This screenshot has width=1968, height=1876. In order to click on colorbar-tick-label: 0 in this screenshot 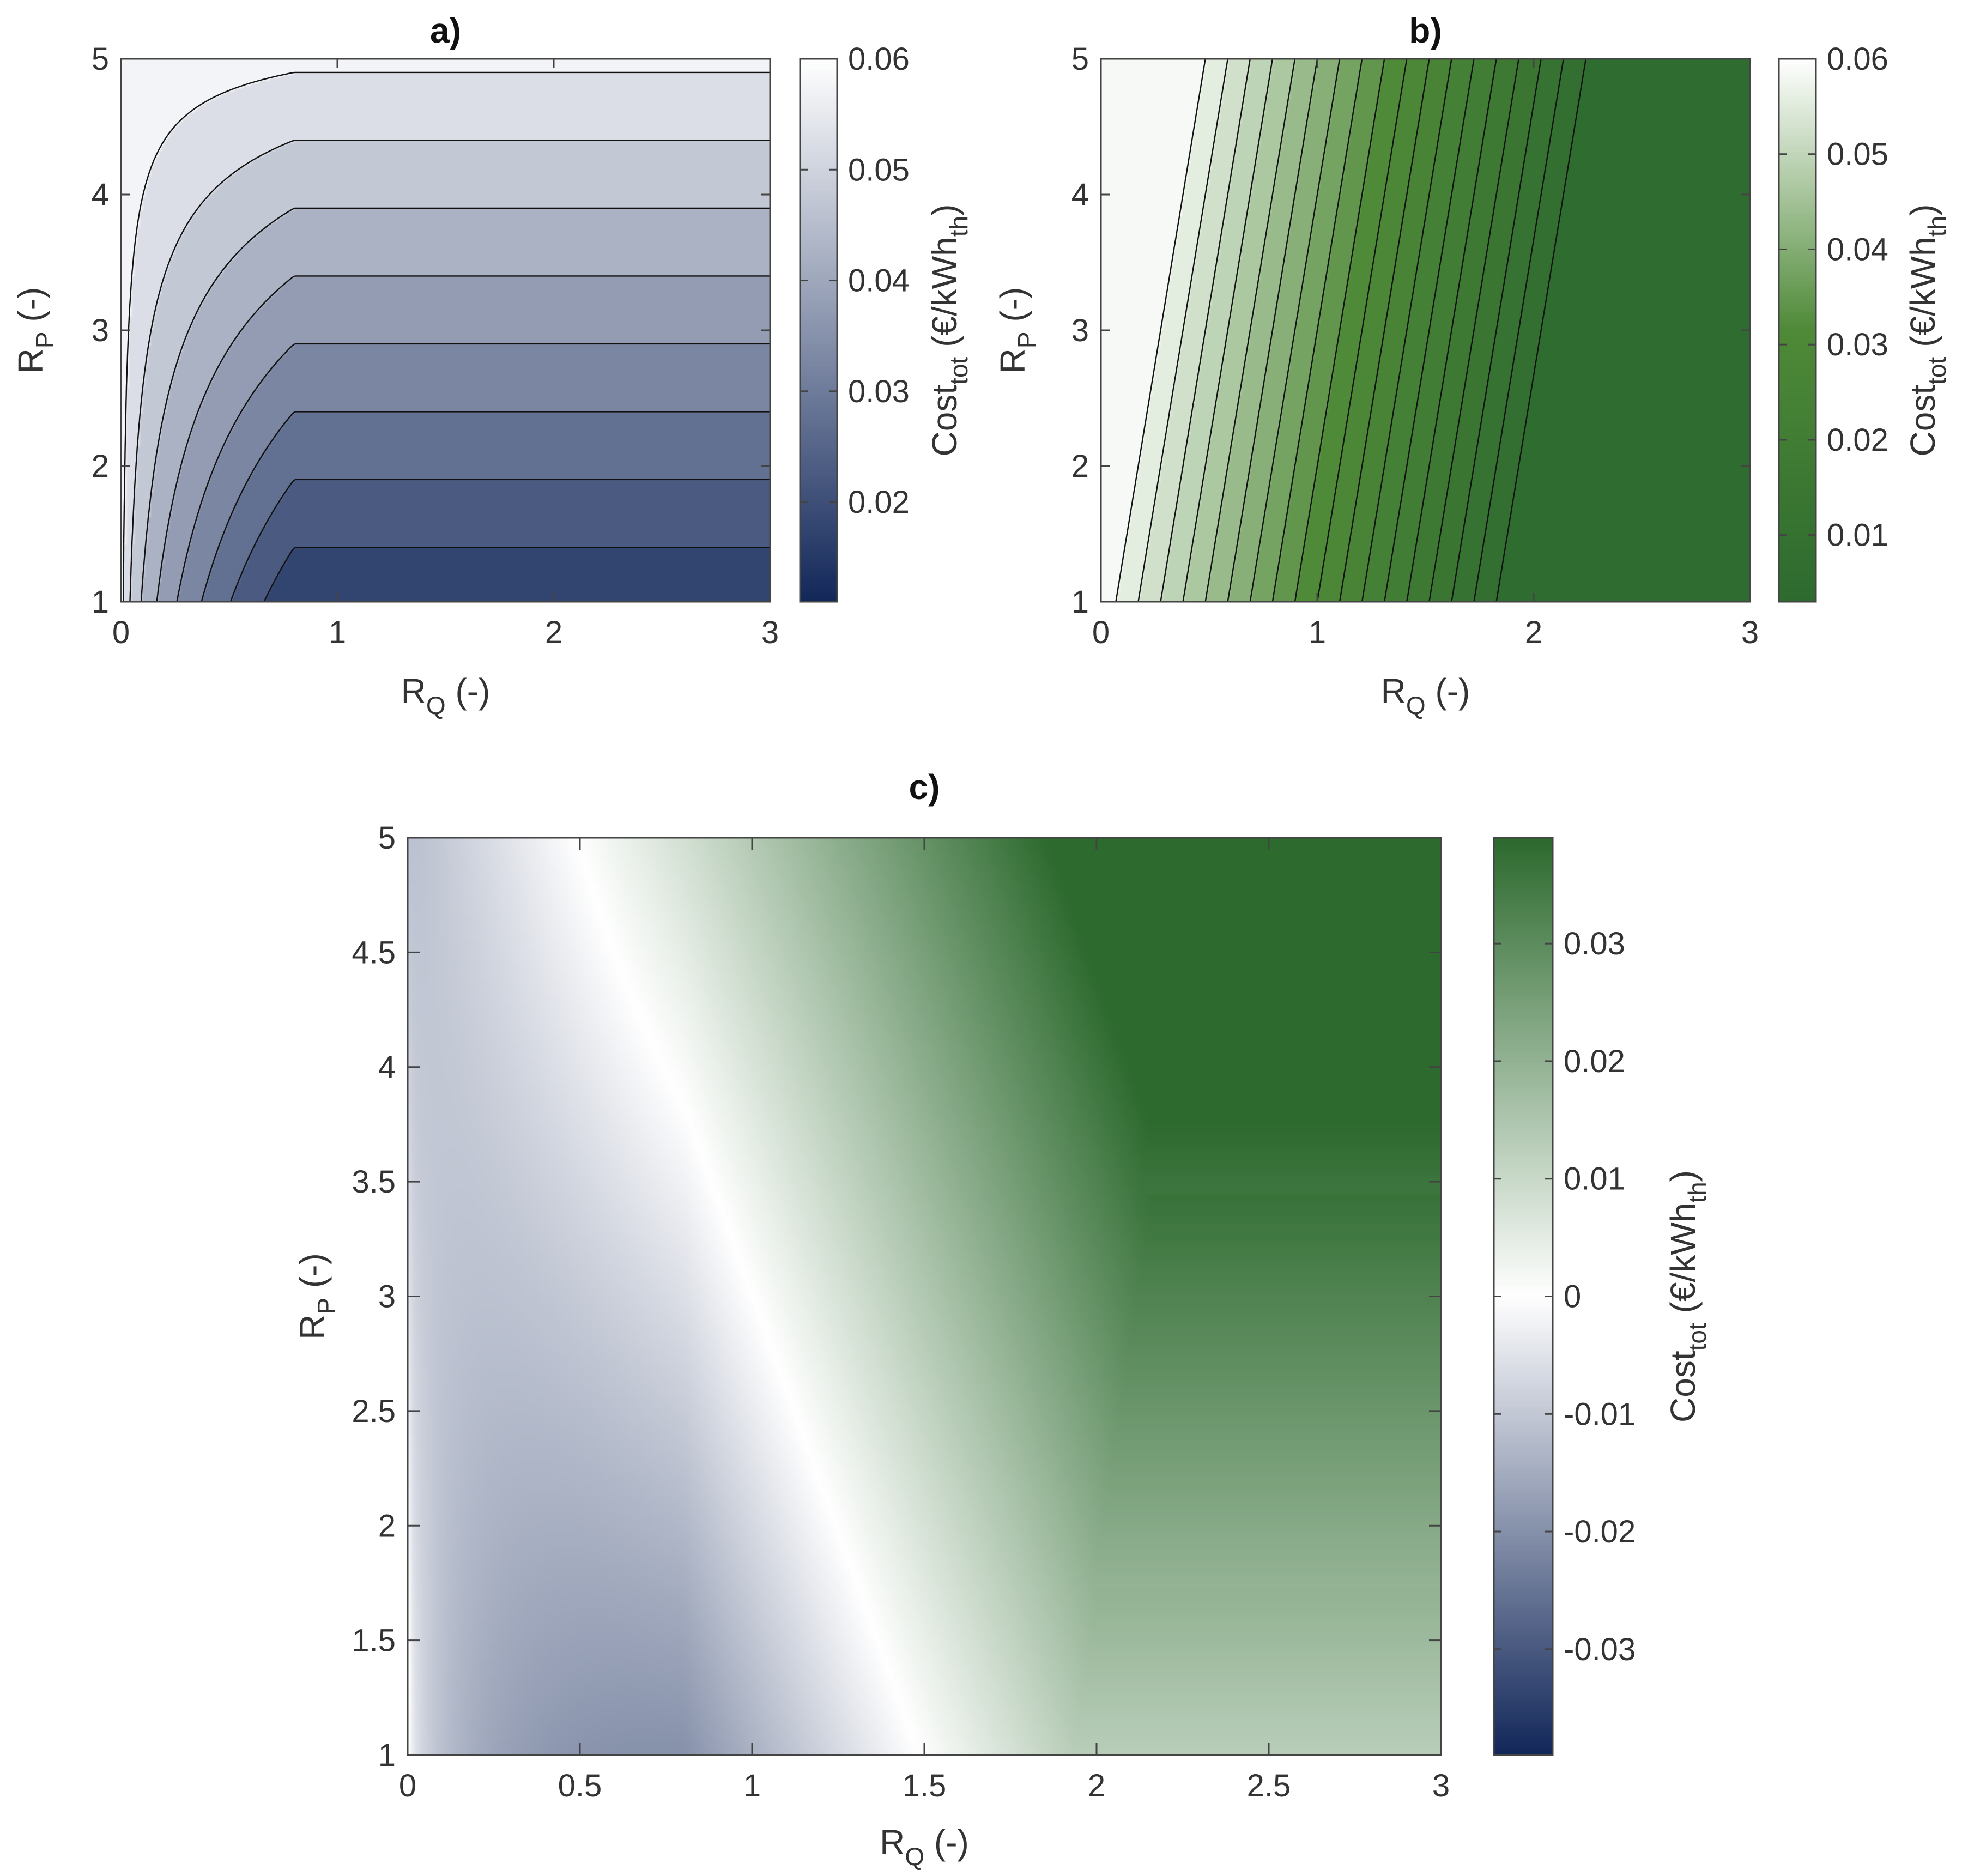, I will do `click(1573, 1297)`.